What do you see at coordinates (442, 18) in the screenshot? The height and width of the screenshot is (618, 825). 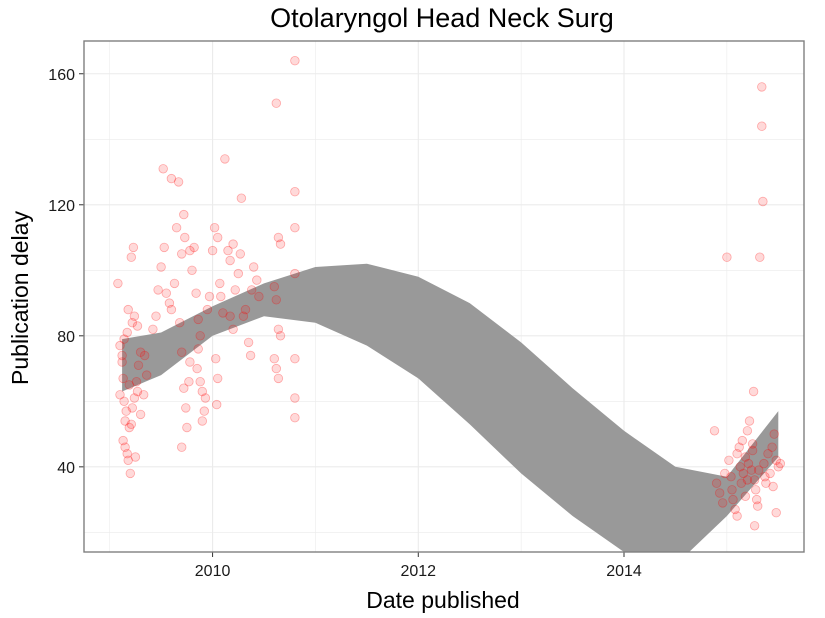 I see `chart-title: Otolaryngol Head Neck Surg` at bounding box center [442, 18].